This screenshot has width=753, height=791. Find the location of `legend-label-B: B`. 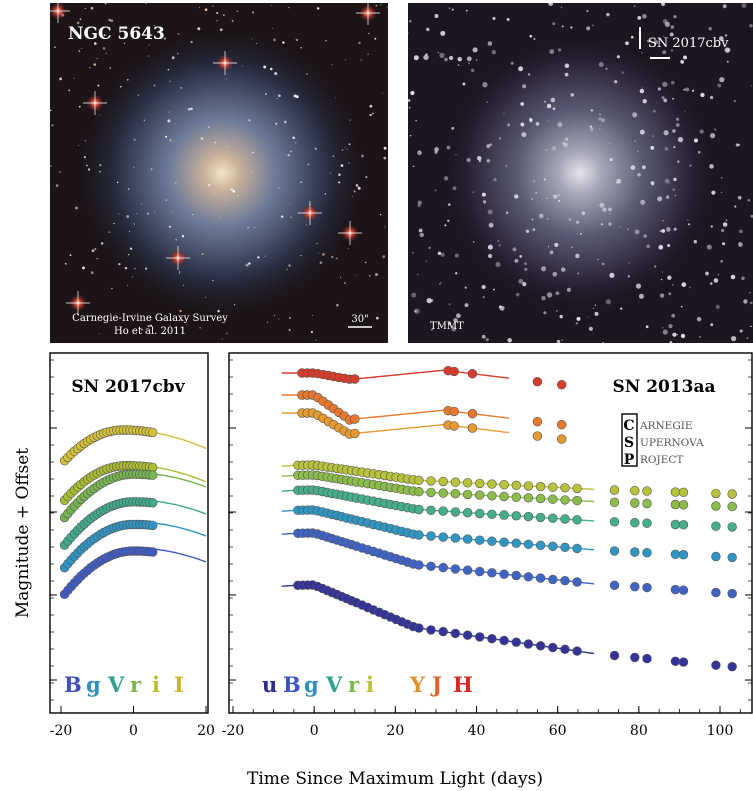

legend-label-B: B is located at coordinates (292, 684).